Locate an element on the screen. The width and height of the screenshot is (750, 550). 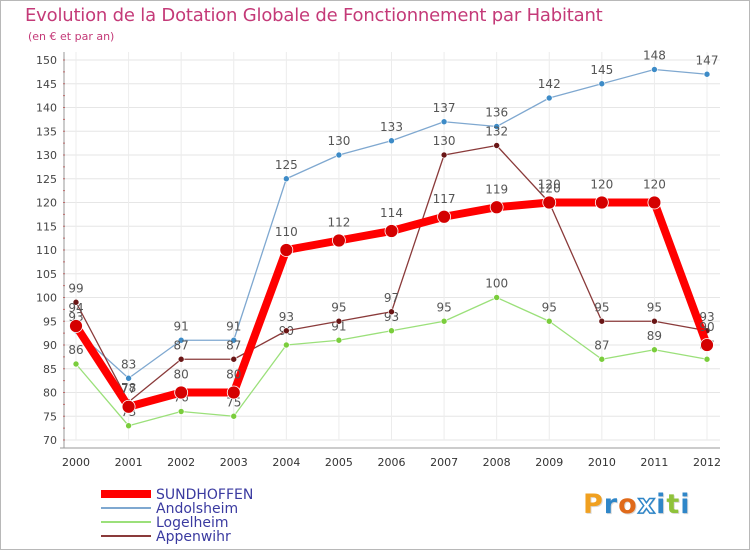
data-label-appenwihr: 132 is located at coordinates (496, 132).